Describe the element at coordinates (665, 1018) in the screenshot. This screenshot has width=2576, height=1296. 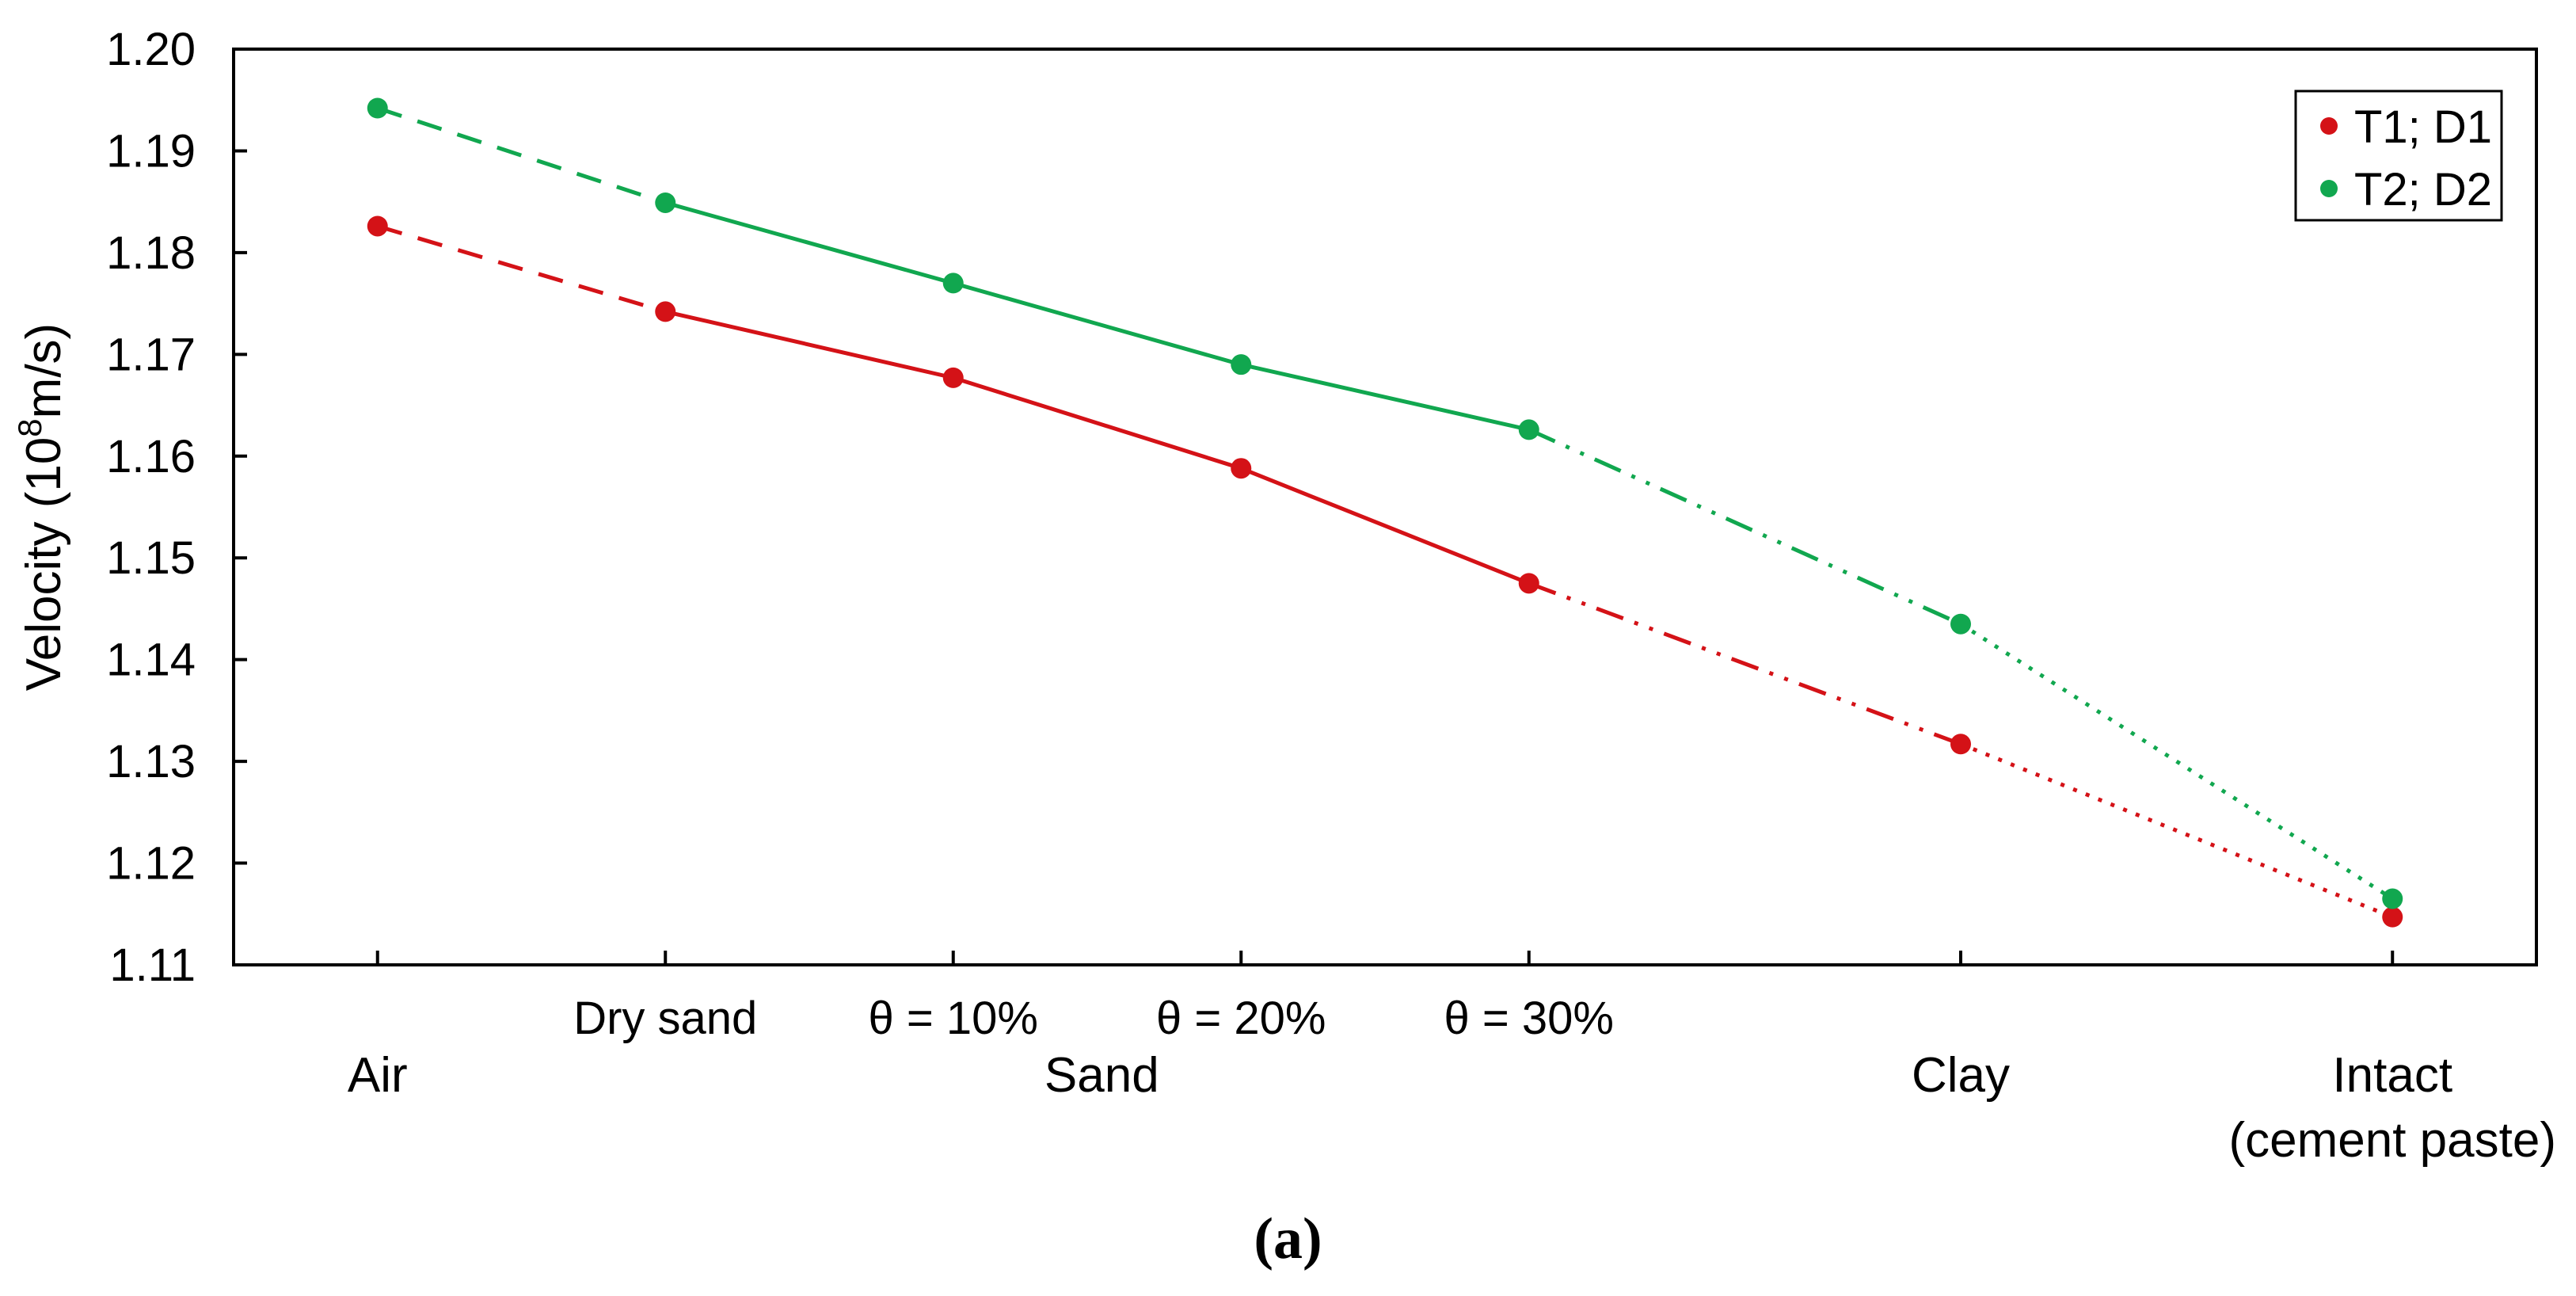
I see `x-label-row1: Dry sand` at that location.